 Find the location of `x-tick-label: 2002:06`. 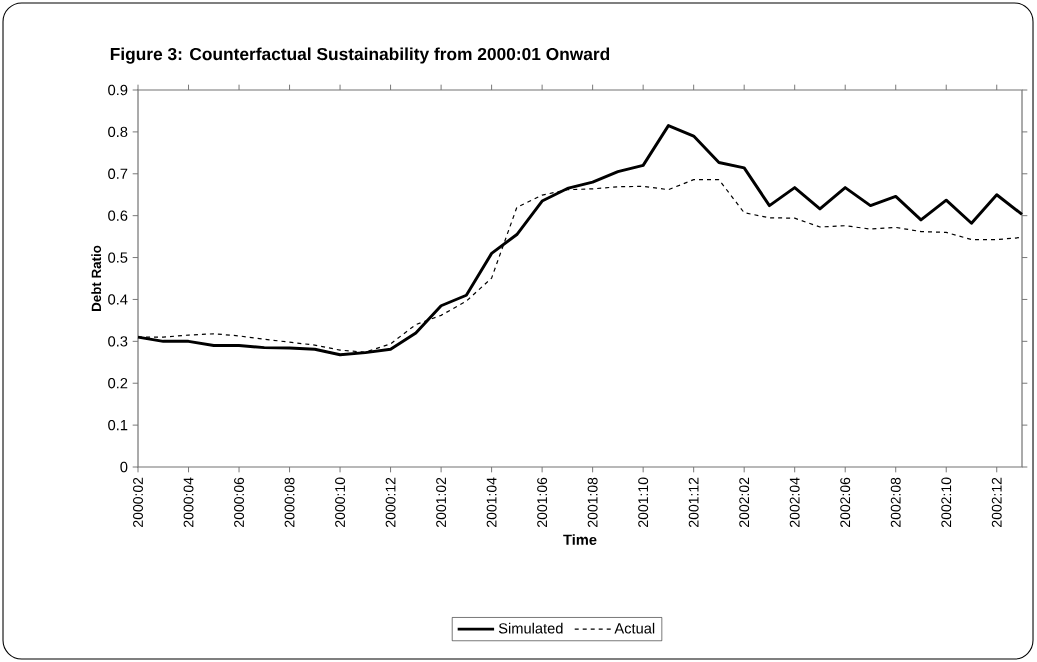

x-tick-label: 2002:06 is located at coordinates (845, 502).